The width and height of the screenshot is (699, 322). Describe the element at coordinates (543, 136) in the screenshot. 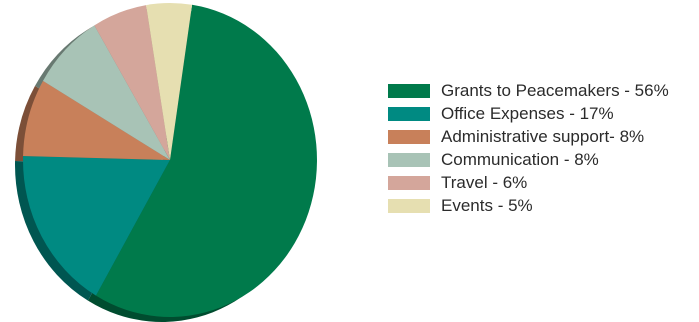

I see `legend-label: Administrative support- 8%` at that location.